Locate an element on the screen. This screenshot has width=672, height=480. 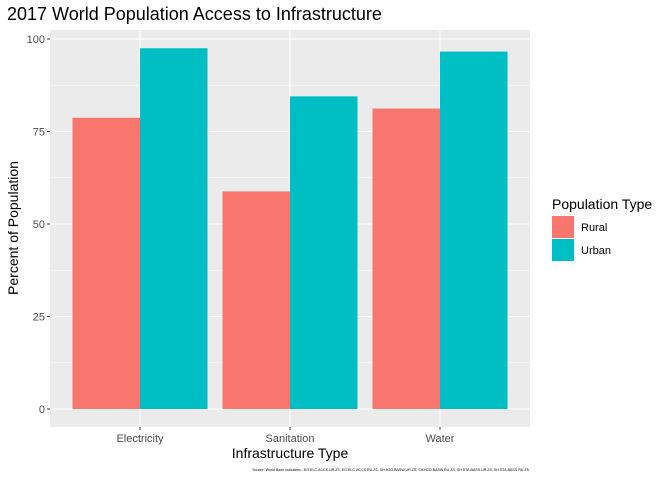
y-tick-label: 25 is located at coordinates (39, 318).